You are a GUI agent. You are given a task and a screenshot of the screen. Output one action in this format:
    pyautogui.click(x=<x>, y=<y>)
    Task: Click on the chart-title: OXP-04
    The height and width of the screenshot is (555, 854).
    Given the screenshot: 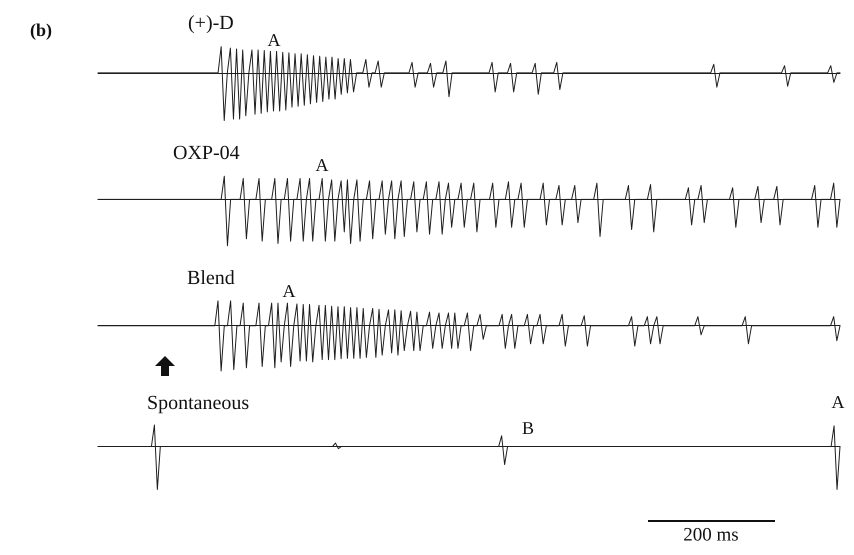 What is the action you would take?
    pyautogui.click(x=206, y=153)
    